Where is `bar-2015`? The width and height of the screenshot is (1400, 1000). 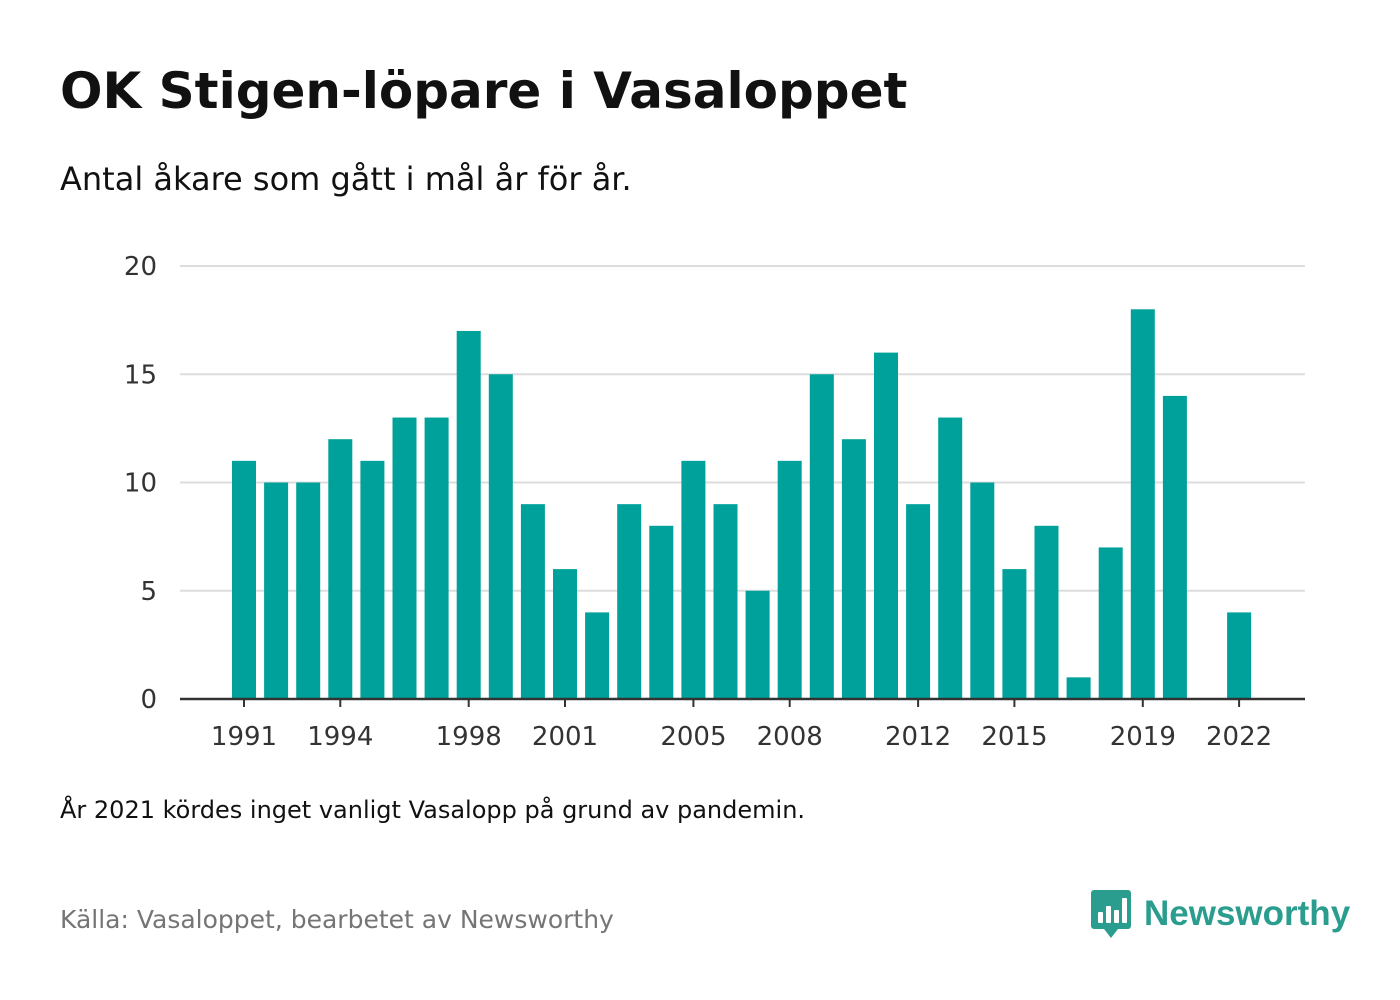
bar-2015 is located at coordinates (1014, 634).